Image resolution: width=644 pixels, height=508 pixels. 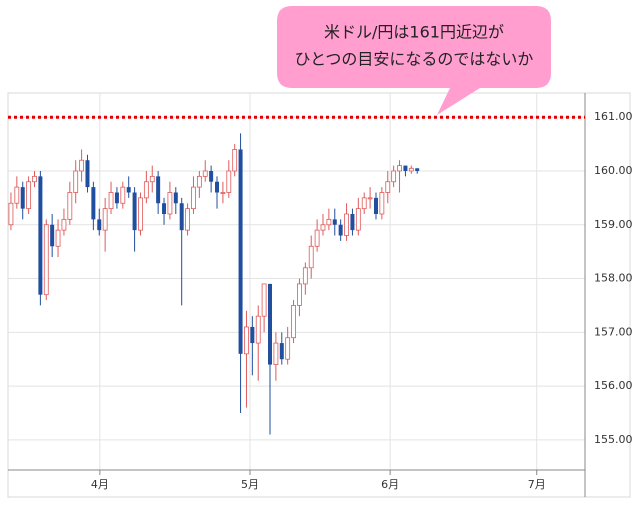 I want to click on x-tick-label: 5月, so click(x=250, y=484).